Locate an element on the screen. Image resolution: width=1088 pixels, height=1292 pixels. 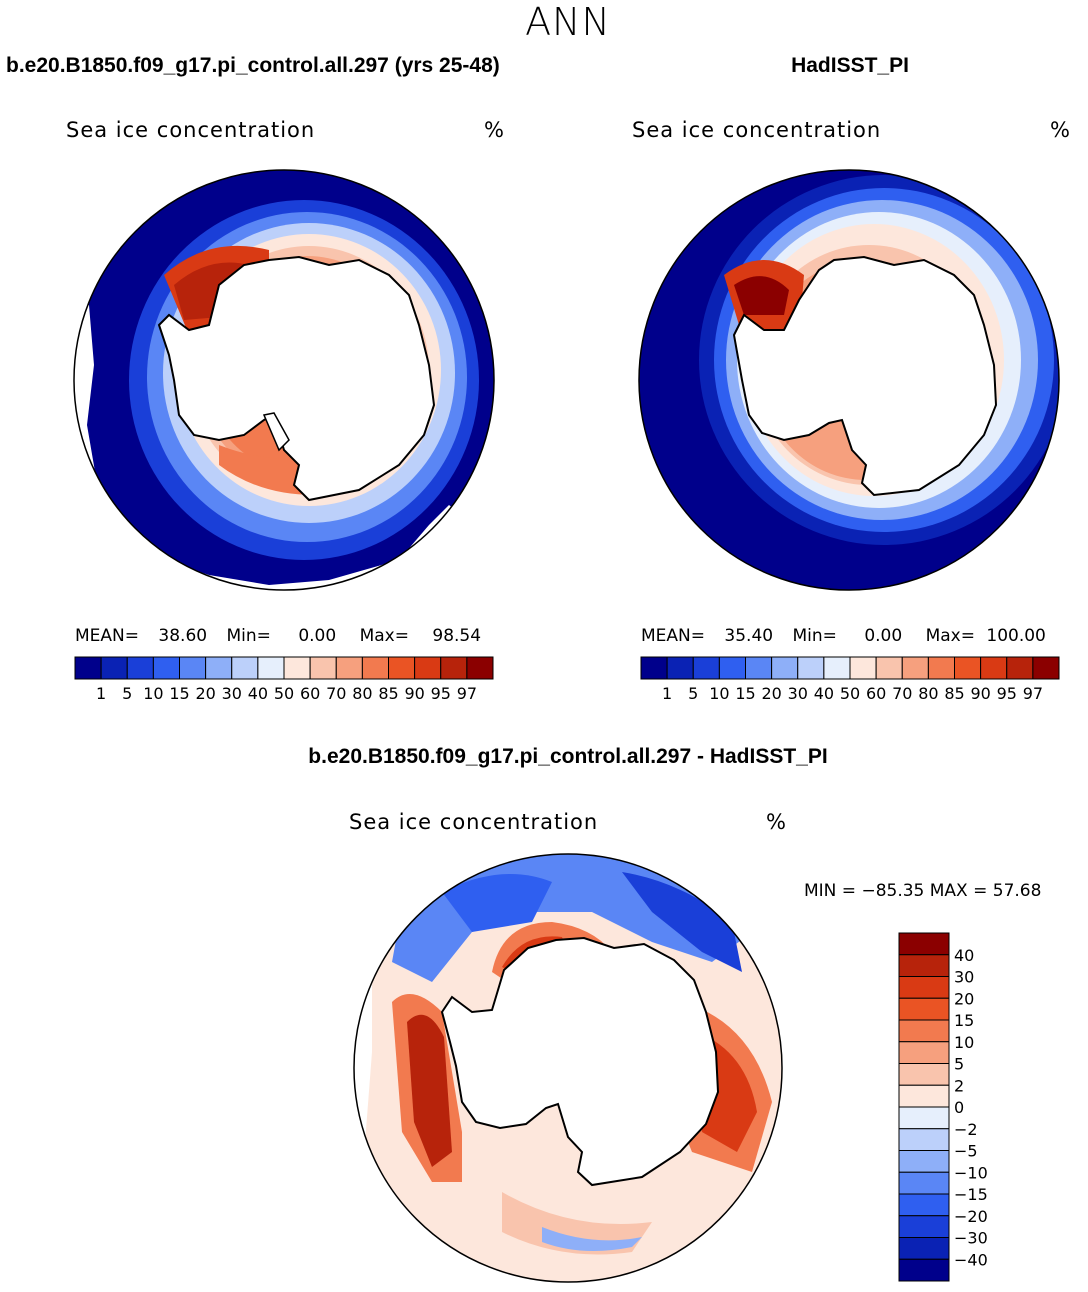
diff-colorbar-tick-label: 10 is located at coordinates (964, 1042).